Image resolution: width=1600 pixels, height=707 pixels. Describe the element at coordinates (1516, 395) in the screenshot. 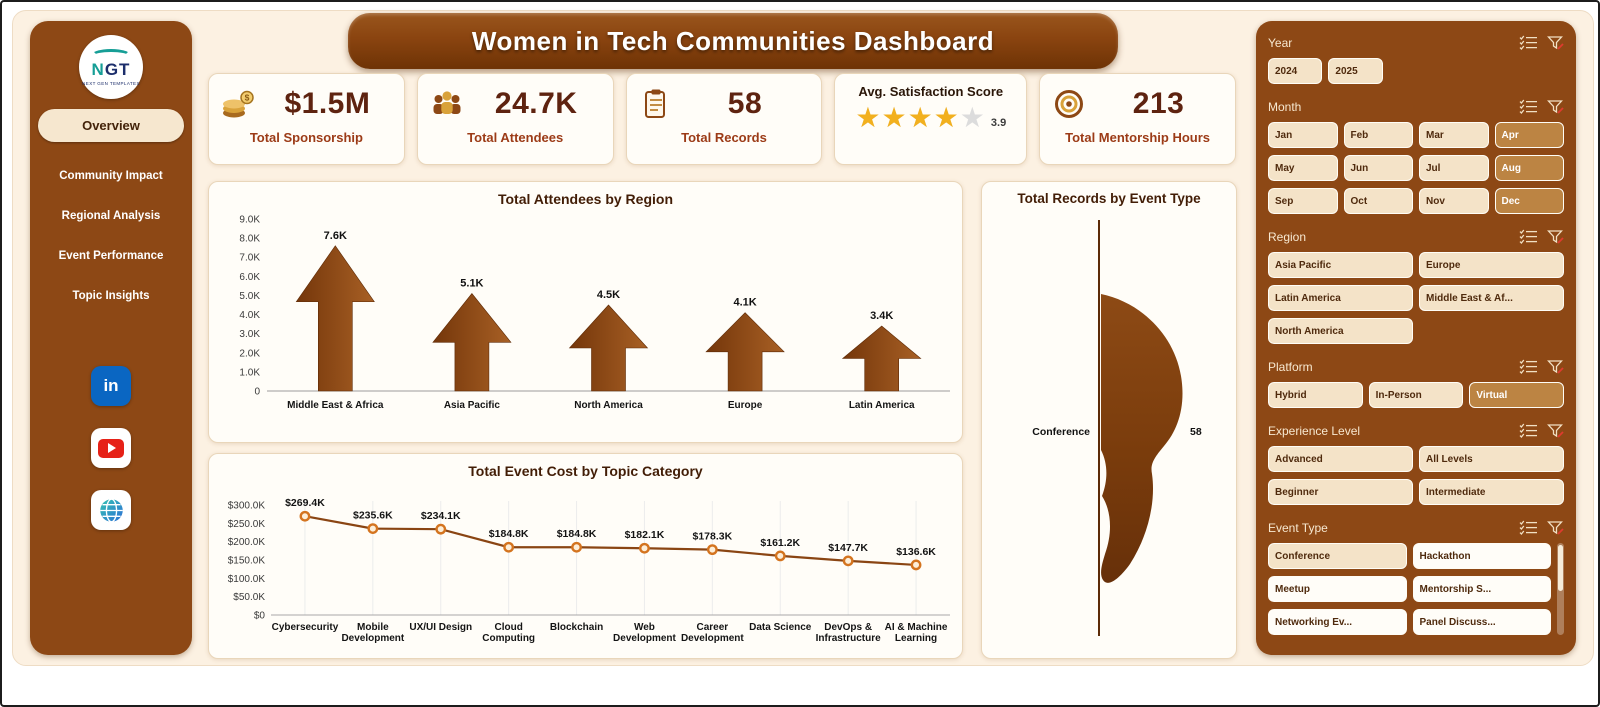

I see `filter-option-virtual: Virtual` at that location.